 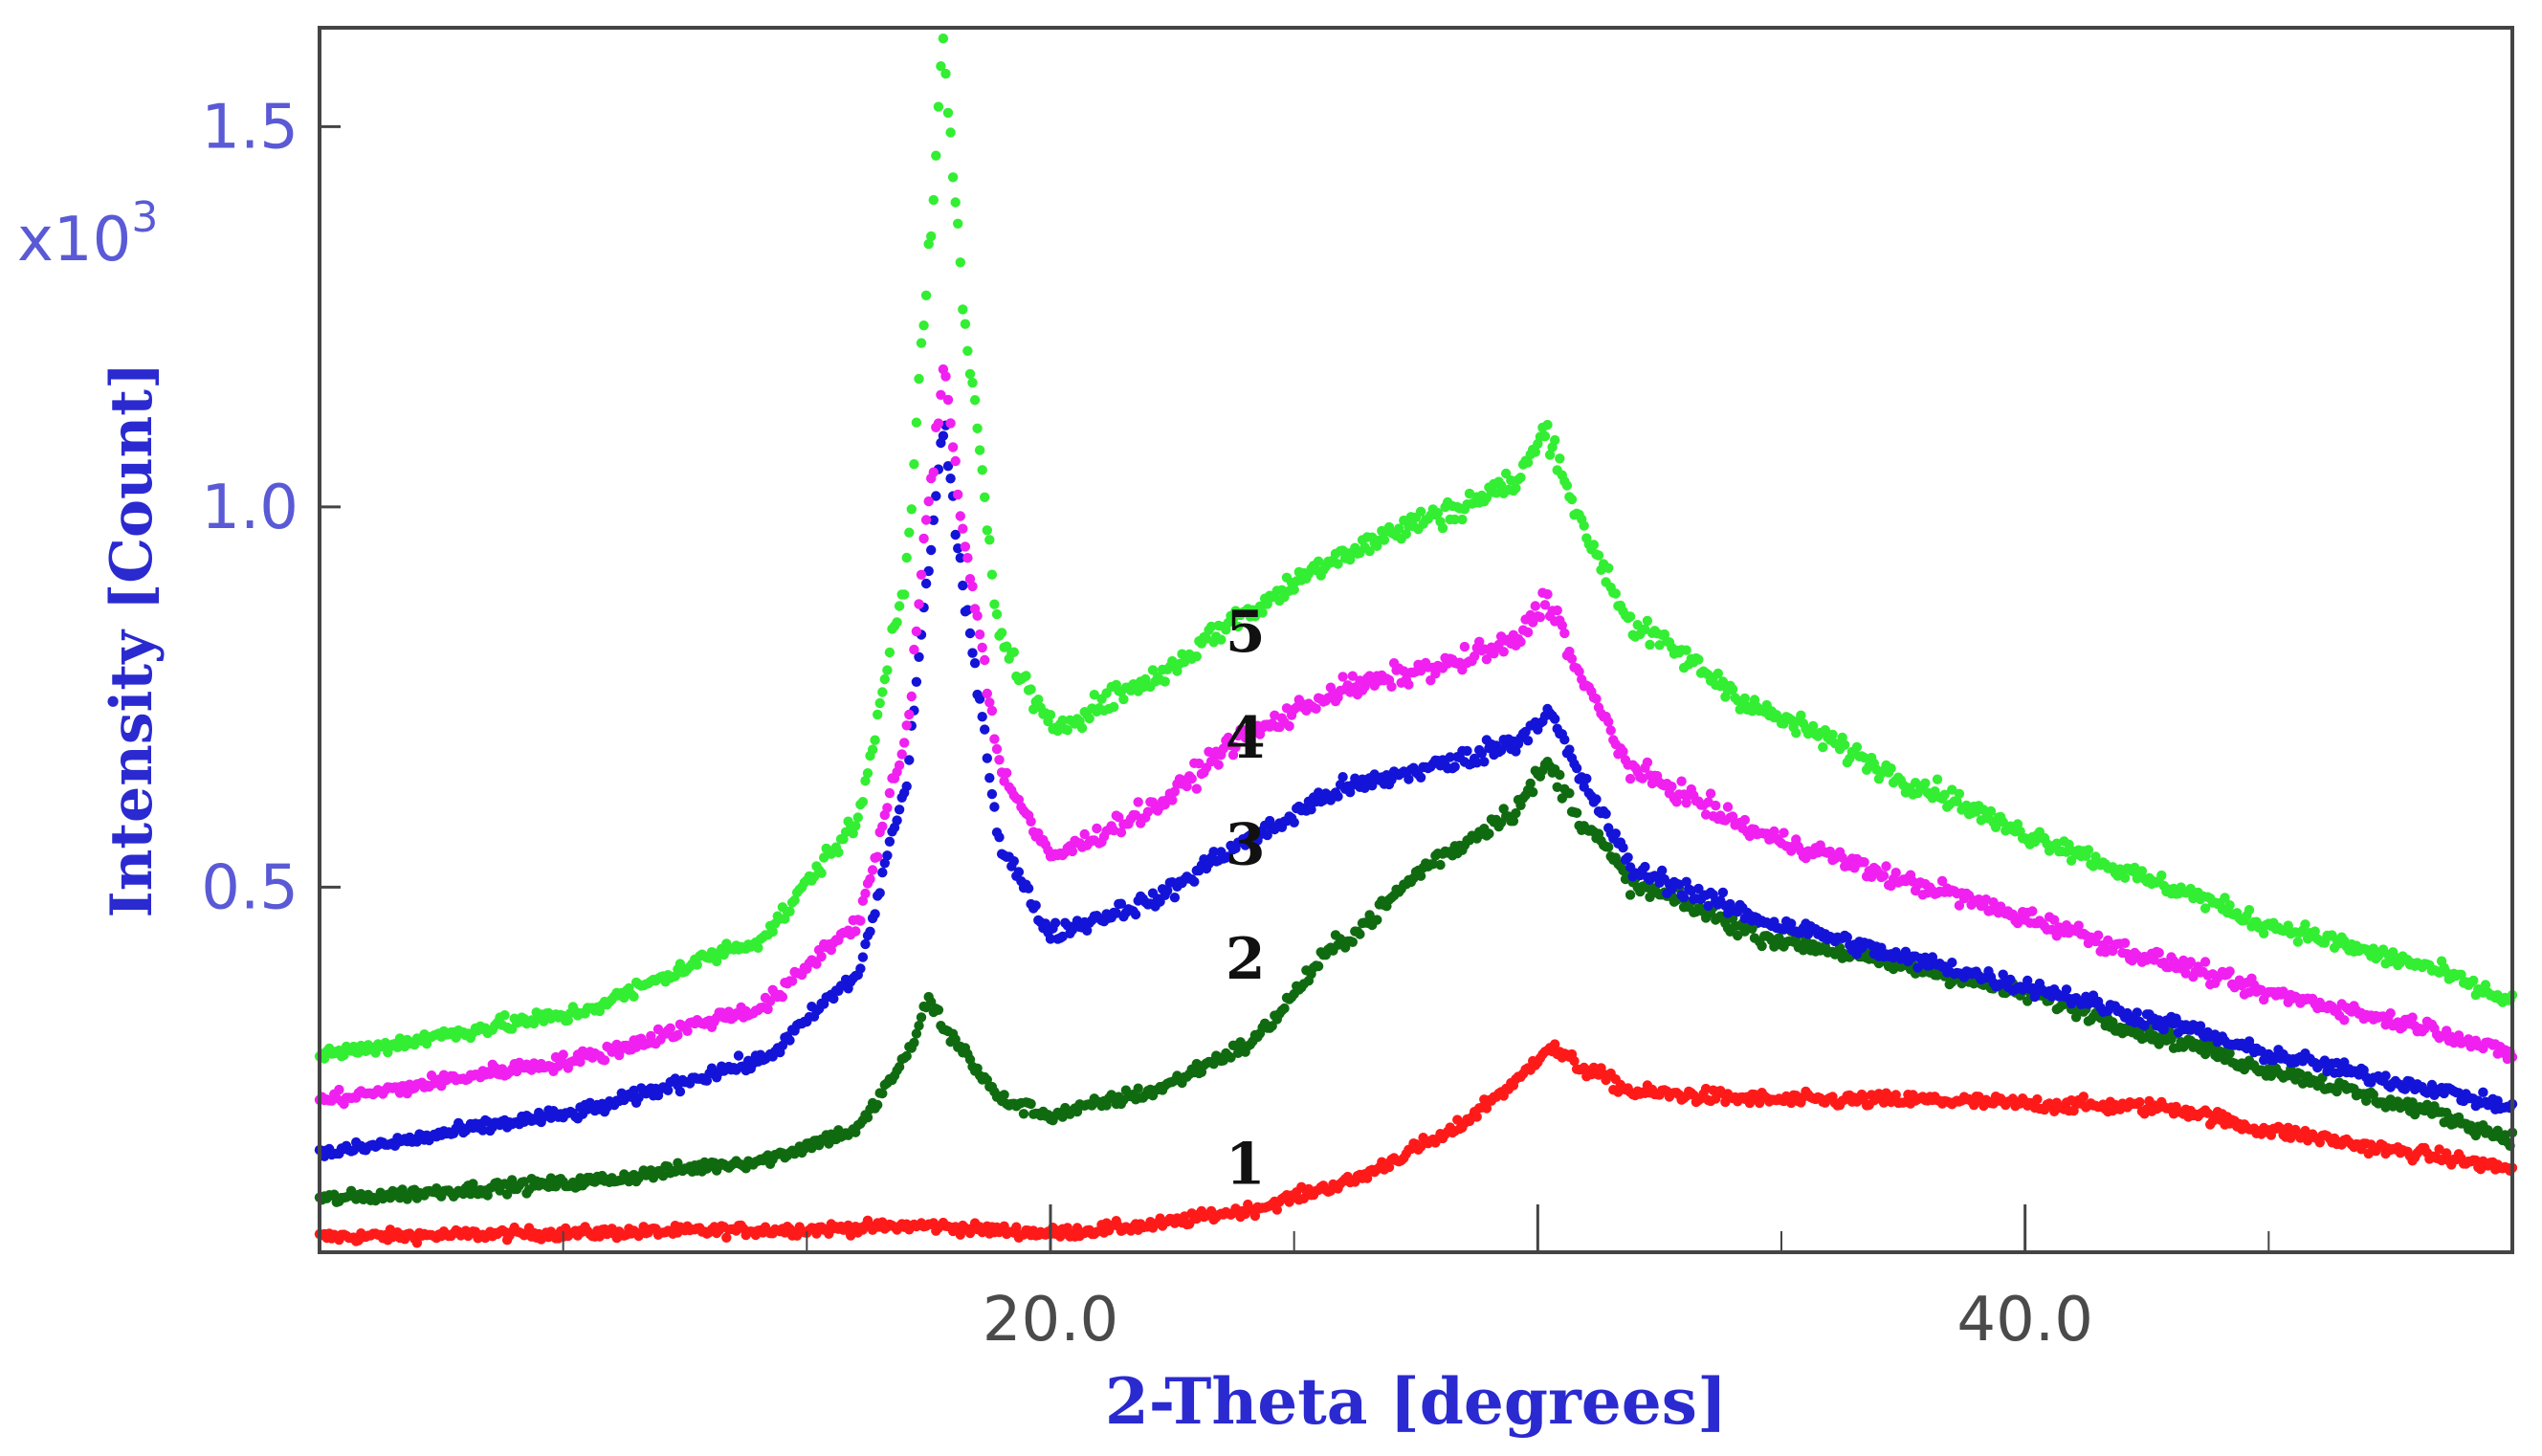 What do you see at coordinates (1416, 1401) in the screenshot?
I see `x-axis-title: 2-Theta [degrees]` at bounding box center [1416, 1401].